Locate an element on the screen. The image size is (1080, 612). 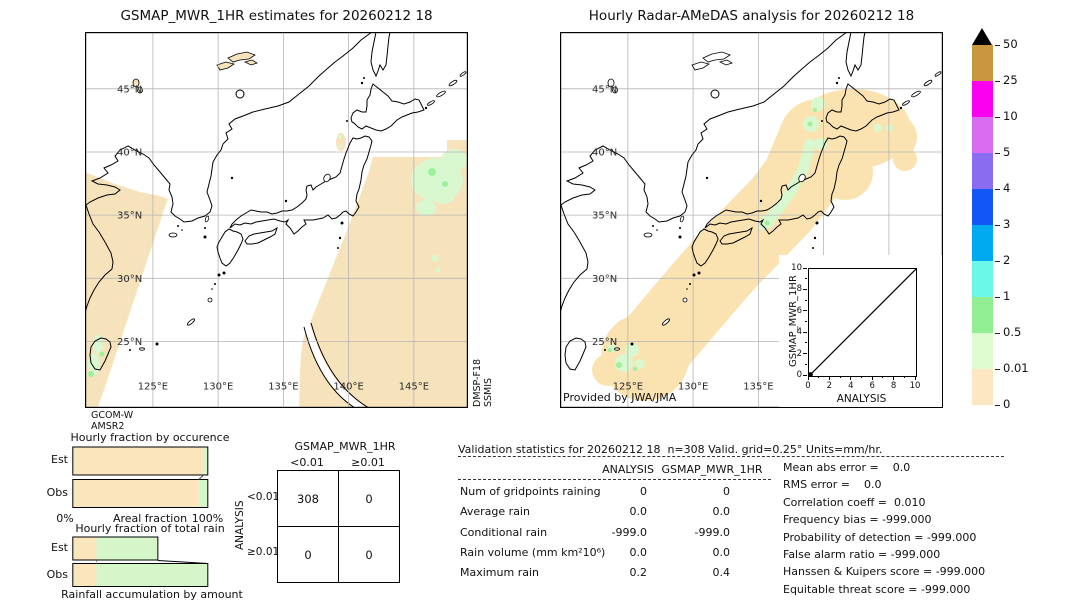
colorbar-tick-label: 1 is located at coordinates (1007, 296).